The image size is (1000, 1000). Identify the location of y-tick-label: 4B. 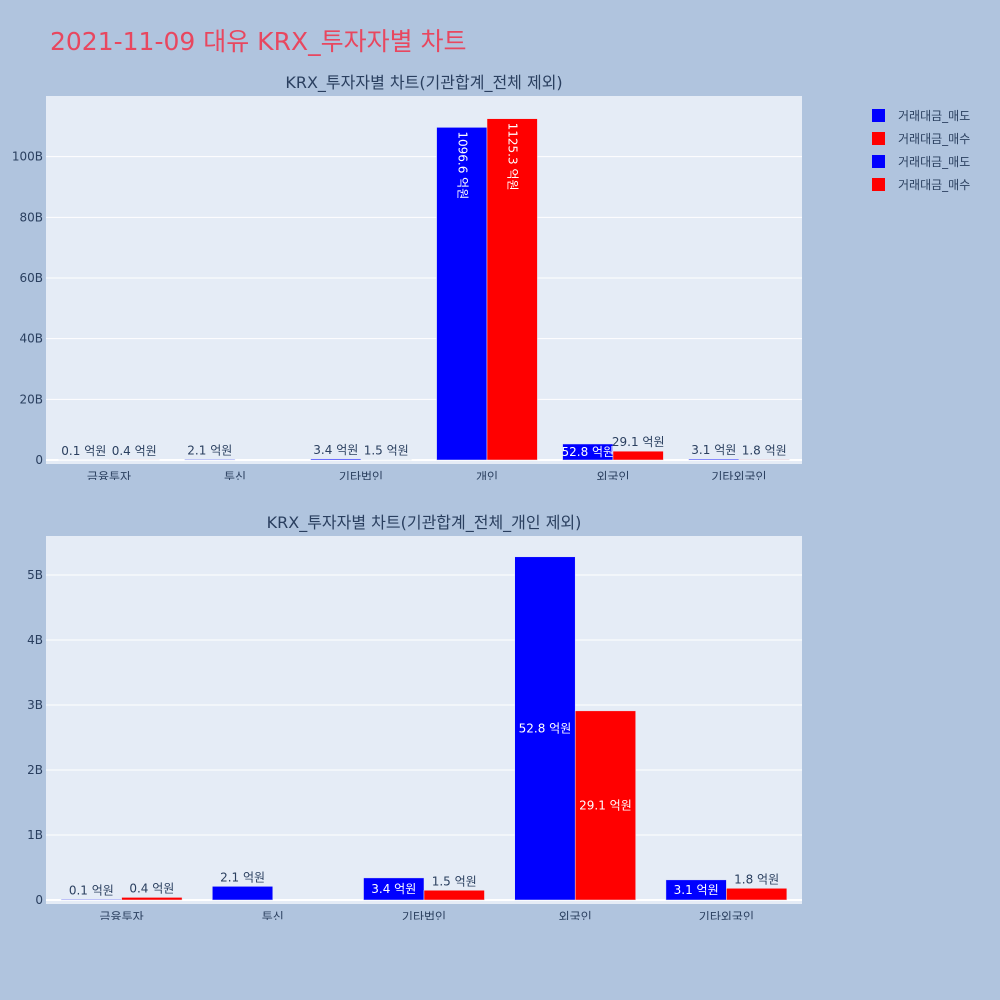
(35, 640).